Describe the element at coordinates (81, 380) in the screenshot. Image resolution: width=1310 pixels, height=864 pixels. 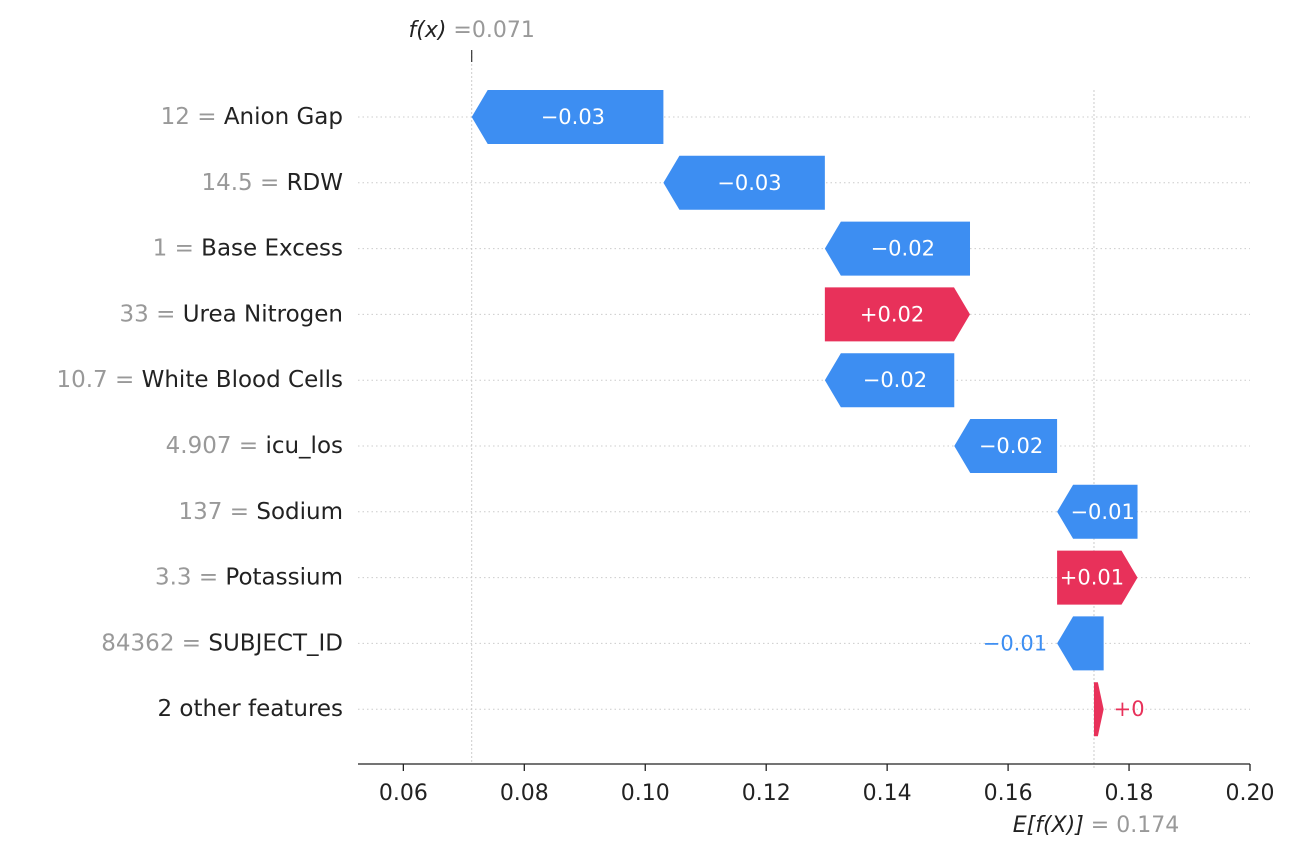
I see `feature-value: 10.7` at that location.